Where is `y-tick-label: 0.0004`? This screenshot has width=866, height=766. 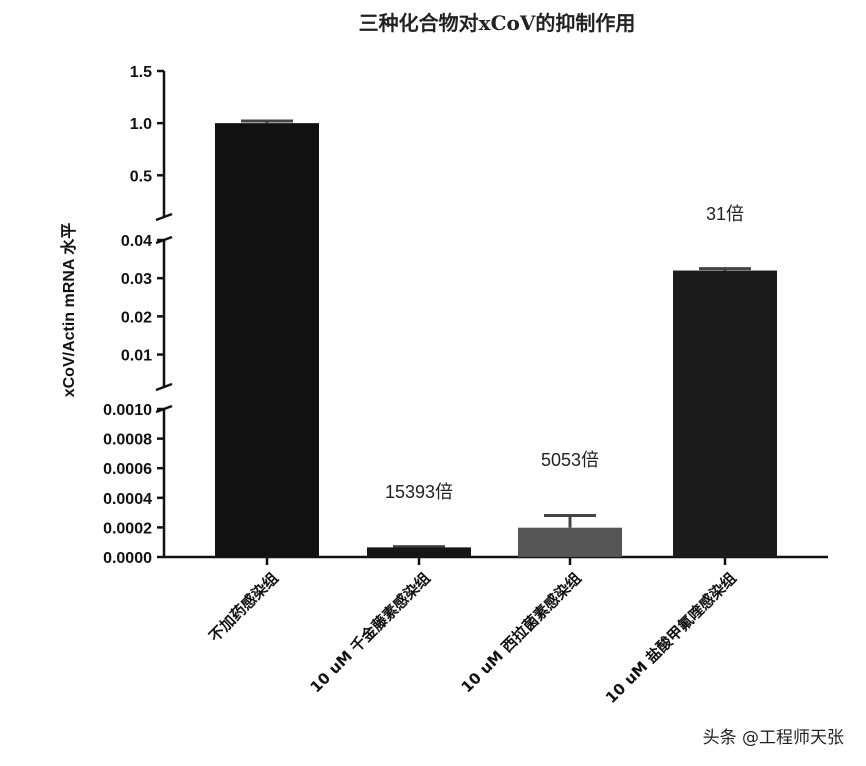 y-tick-label: 0.0004 is located at coordinates (127, 499).